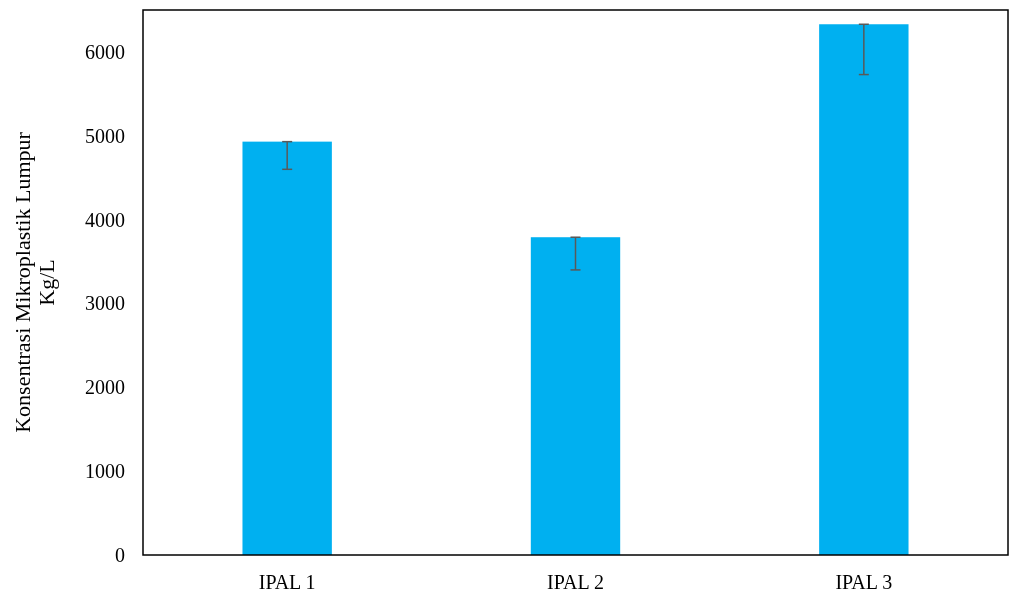  Describe the element at coordinates (864, 582) in the screenshot. I see `x-tick-label: IPAL 3` at that location.